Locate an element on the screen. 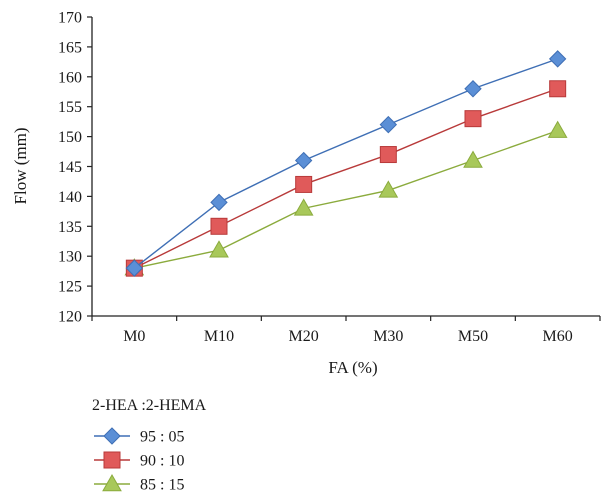 The image size is (616, 502). x-axis-title: FA (%) is located at coordinates (352, 367).